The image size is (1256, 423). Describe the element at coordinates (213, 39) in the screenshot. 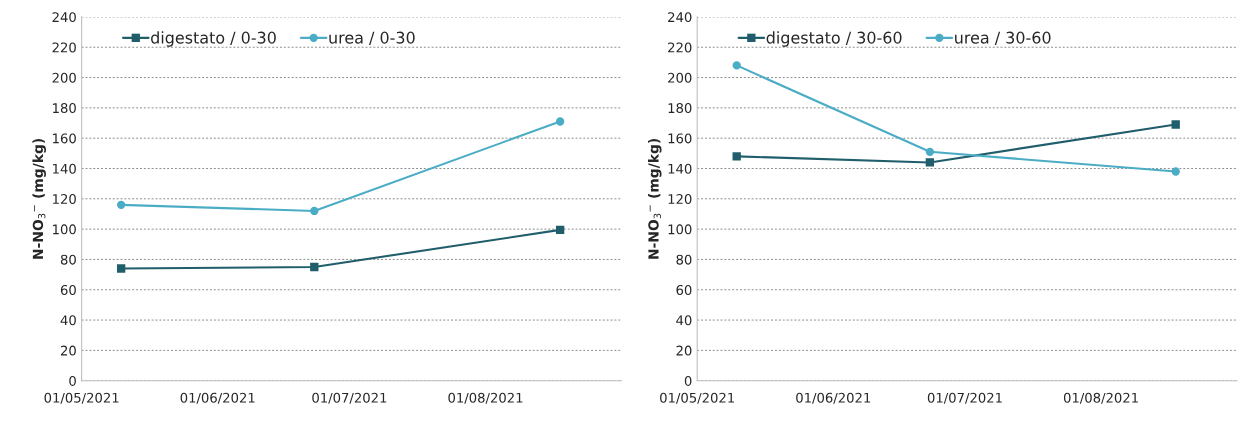

I see `legend-label: digestato / 0-30` at that location.